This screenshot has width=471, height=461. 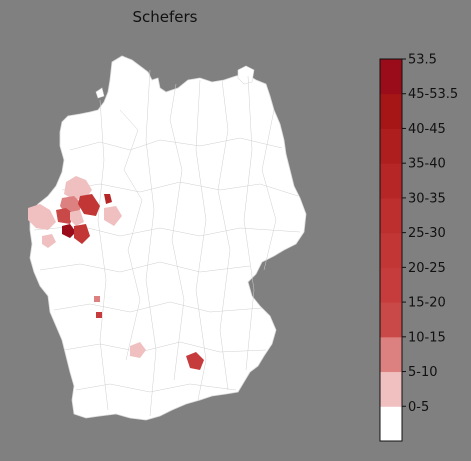 I want to click on region-lower-rhine-border, so click(x=42, y=217).